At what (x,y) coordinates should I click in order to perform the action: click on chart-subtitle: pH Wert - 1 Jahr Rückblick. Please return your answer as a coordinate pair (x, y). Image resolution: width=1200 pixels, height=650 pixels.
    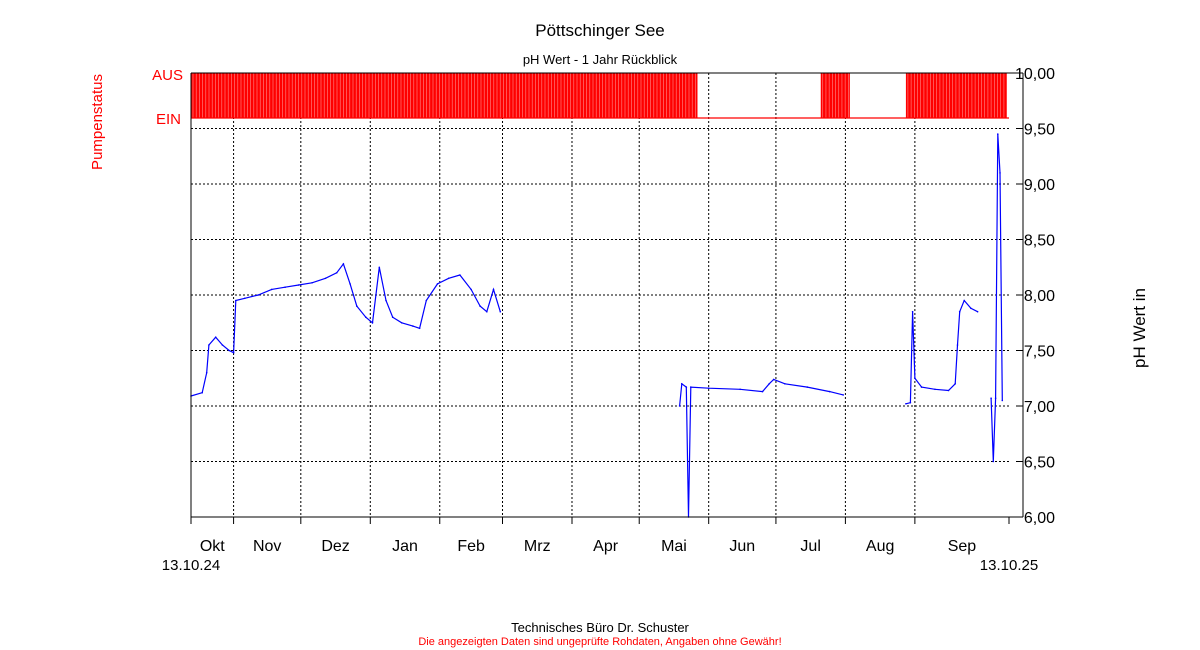
    Looking at the image, I should click on (600, 59).